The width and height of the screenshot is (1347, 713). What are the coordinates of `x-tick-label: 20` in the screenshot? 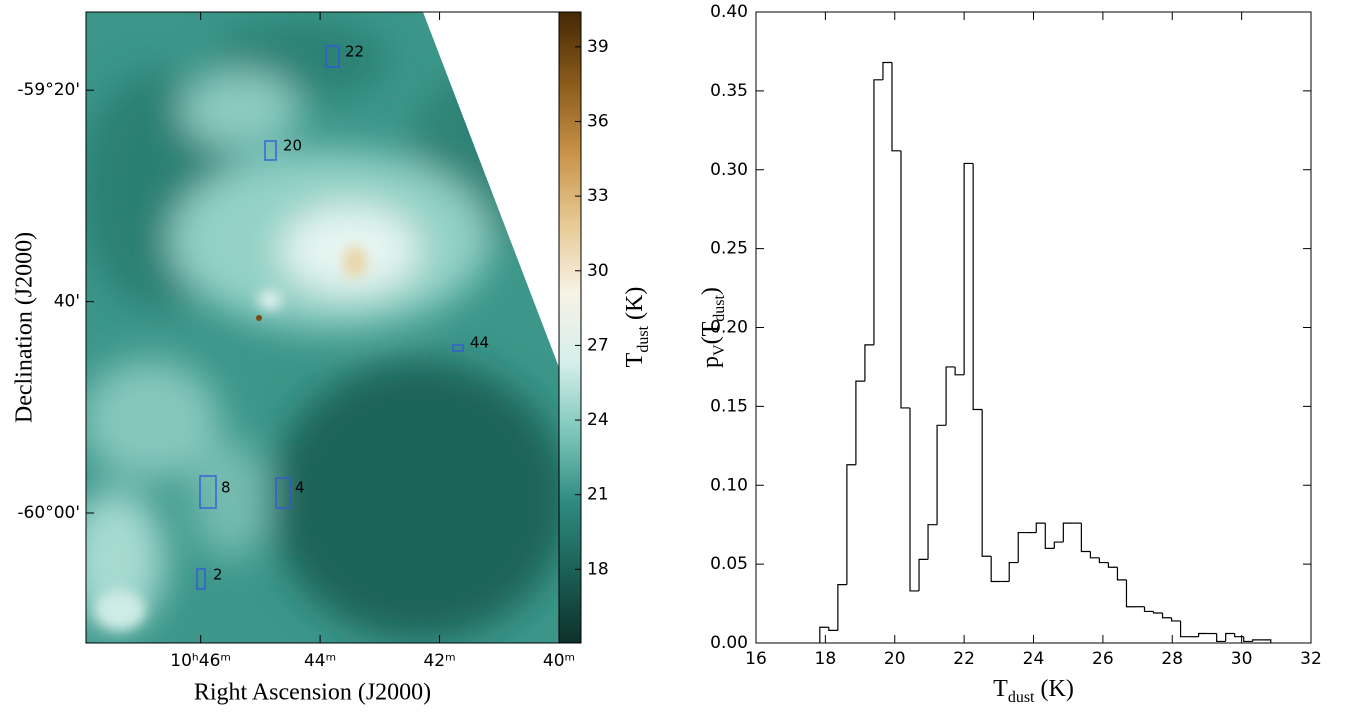 It's located at (895, 659).